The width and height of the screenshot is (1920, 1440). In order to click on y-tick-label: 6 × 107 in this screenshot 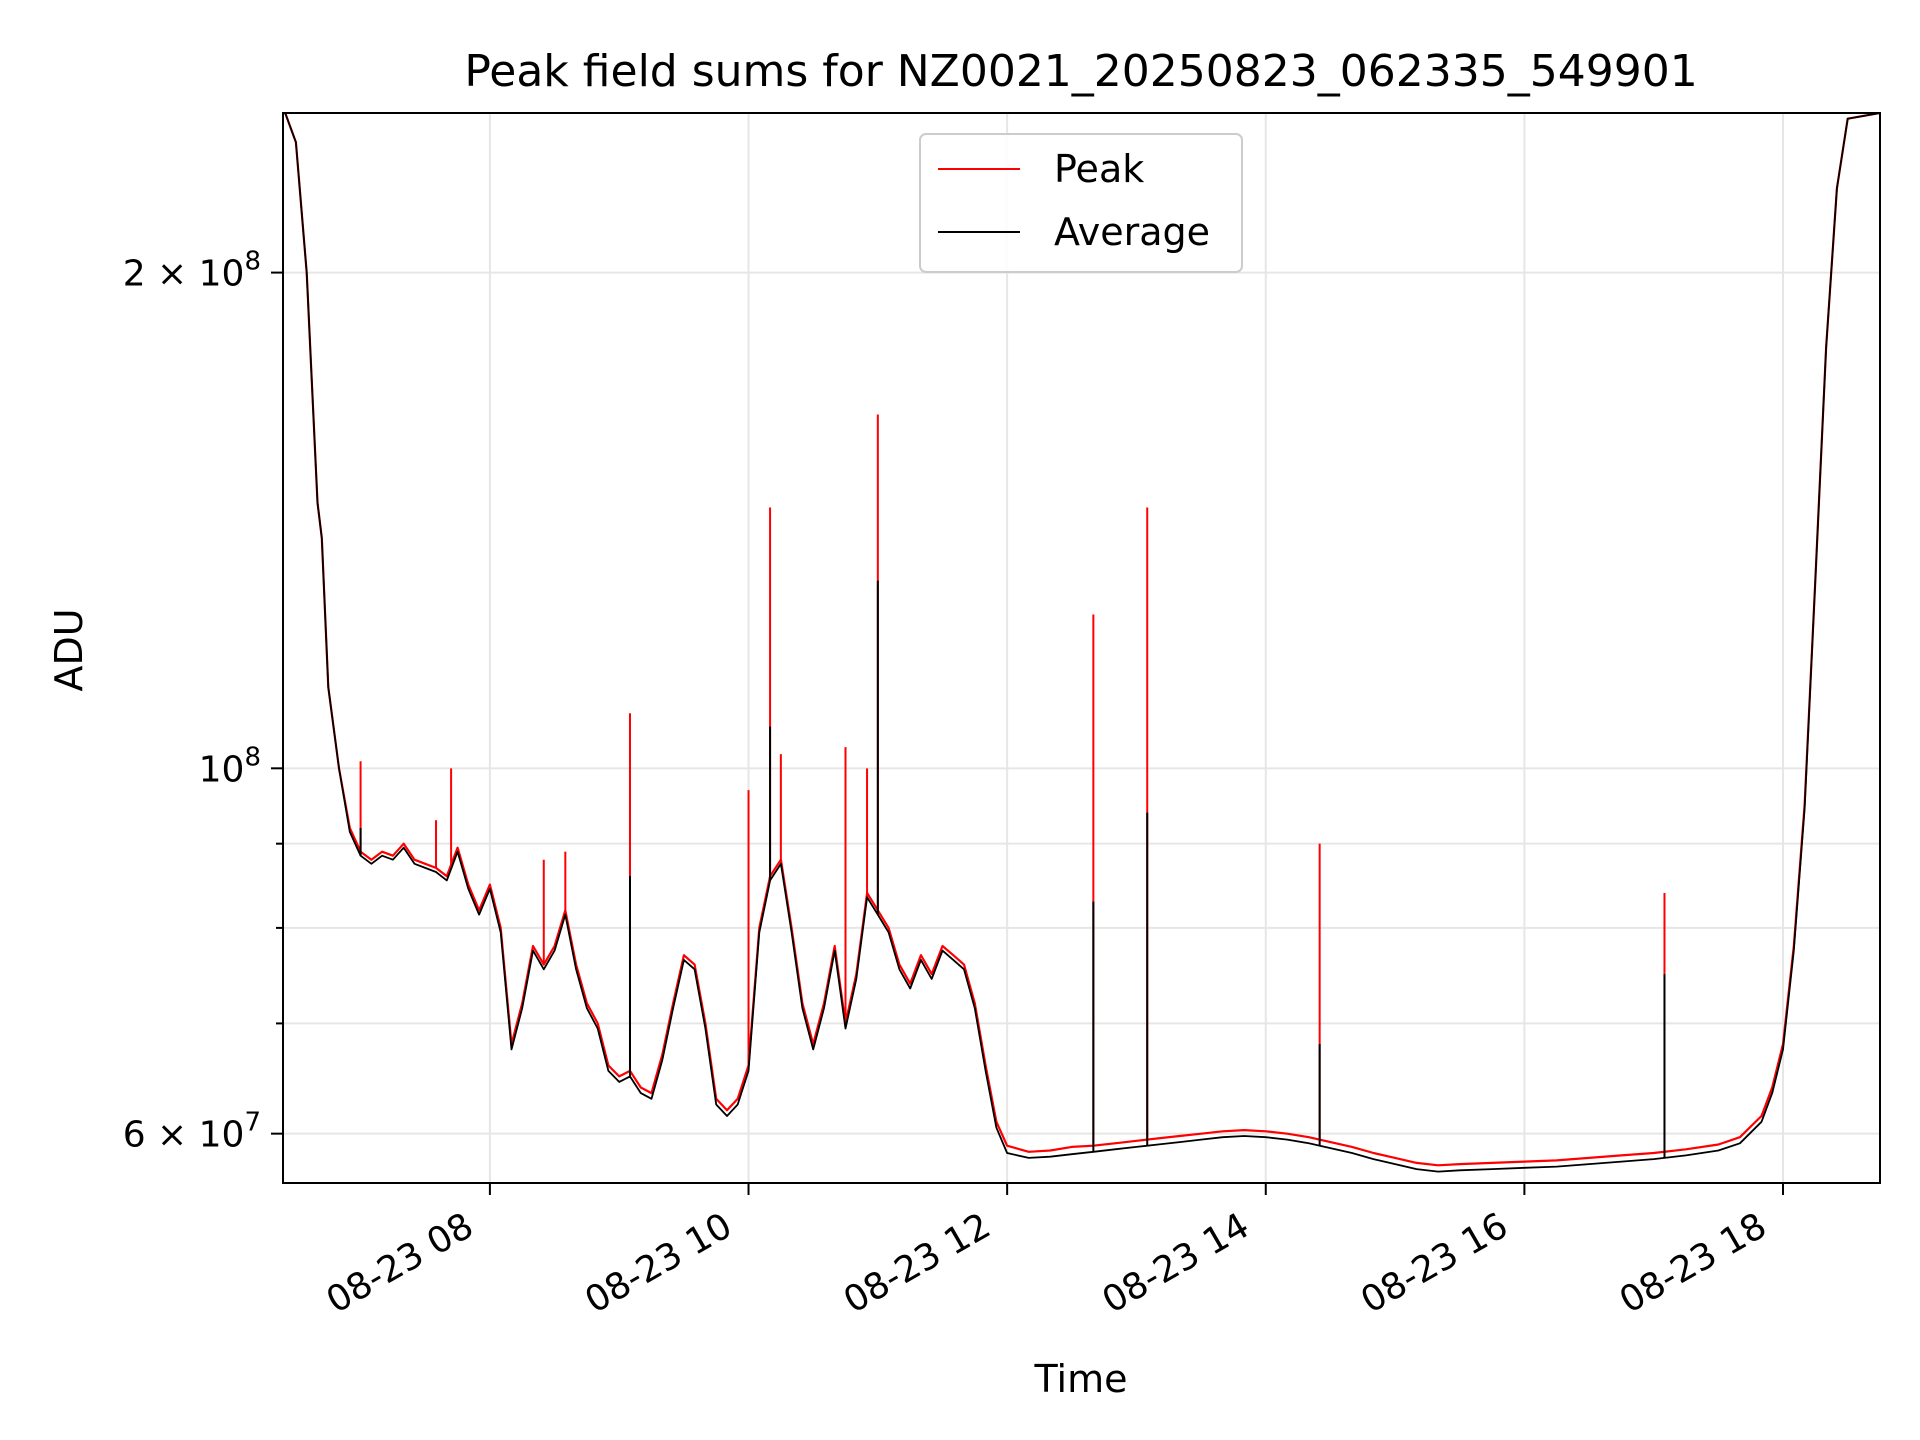, I will do `click(192, 1132)`.